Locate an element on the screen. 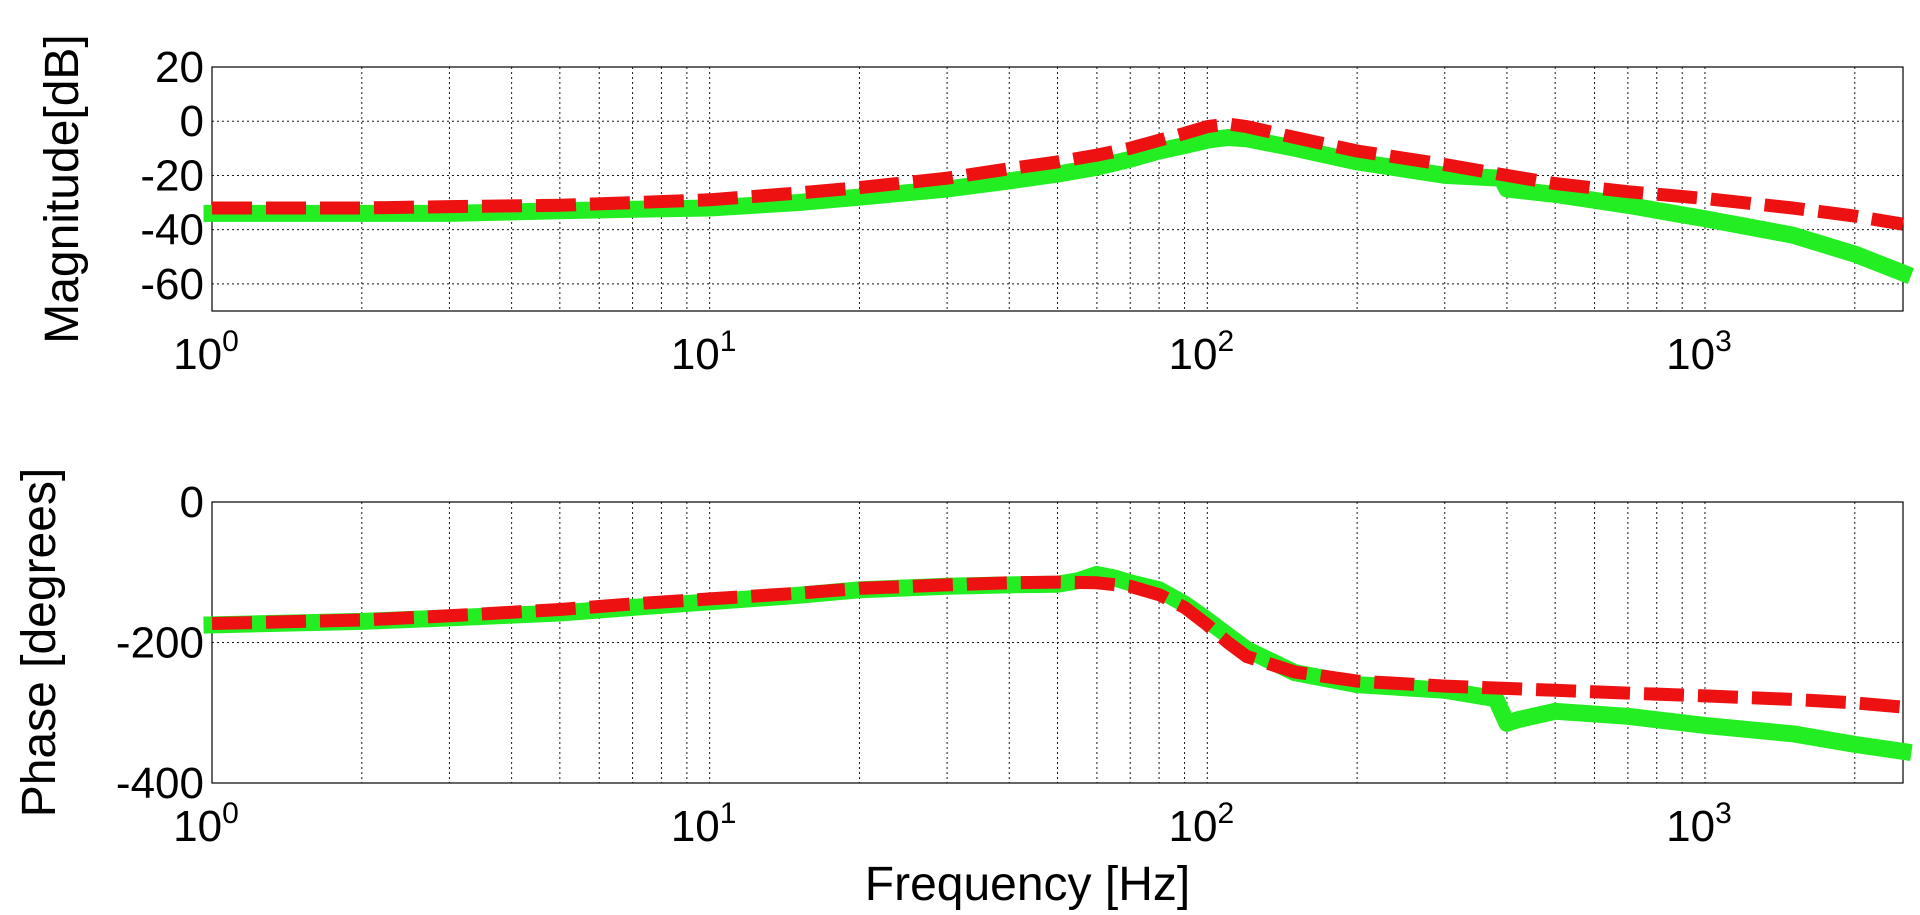 This screenshot has width=1920, height=915. y-tick-label: -20 is located at coordinates (172, 175).